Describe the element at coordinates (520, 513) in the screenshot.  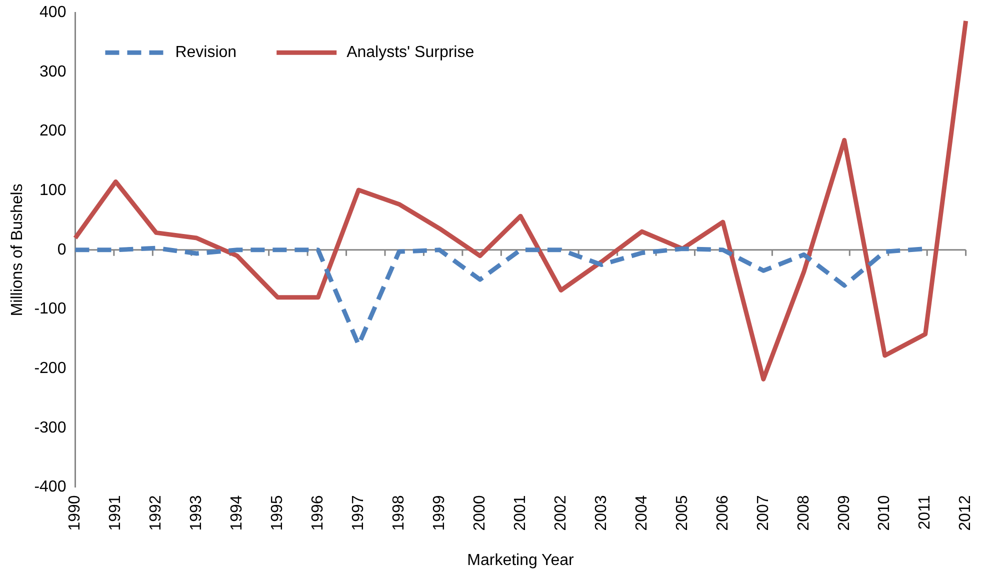
I see `x-tick-label: 2001` at that location.